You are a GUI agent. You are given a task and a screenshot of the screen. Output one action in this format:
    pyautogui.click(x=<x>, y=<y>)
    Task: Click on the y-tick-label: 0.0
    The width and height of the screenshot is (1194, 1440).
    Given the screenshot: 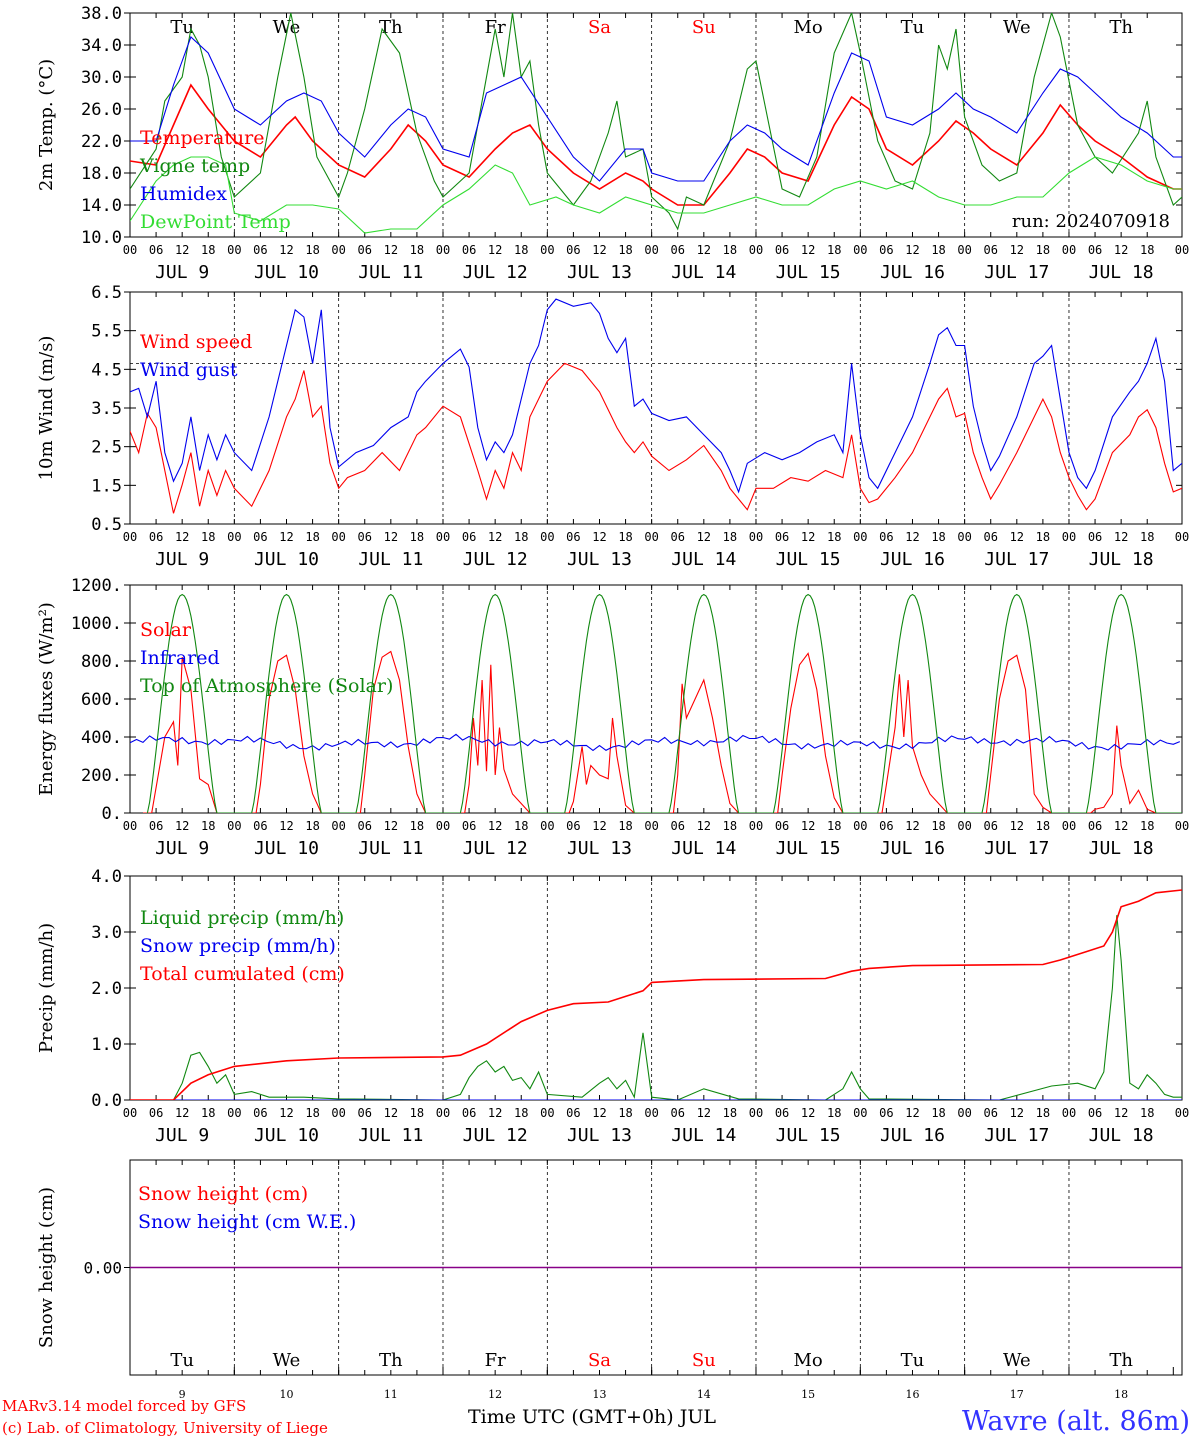 What is the action you would take?
    pyautogui.click(x=106, y=1101)
    